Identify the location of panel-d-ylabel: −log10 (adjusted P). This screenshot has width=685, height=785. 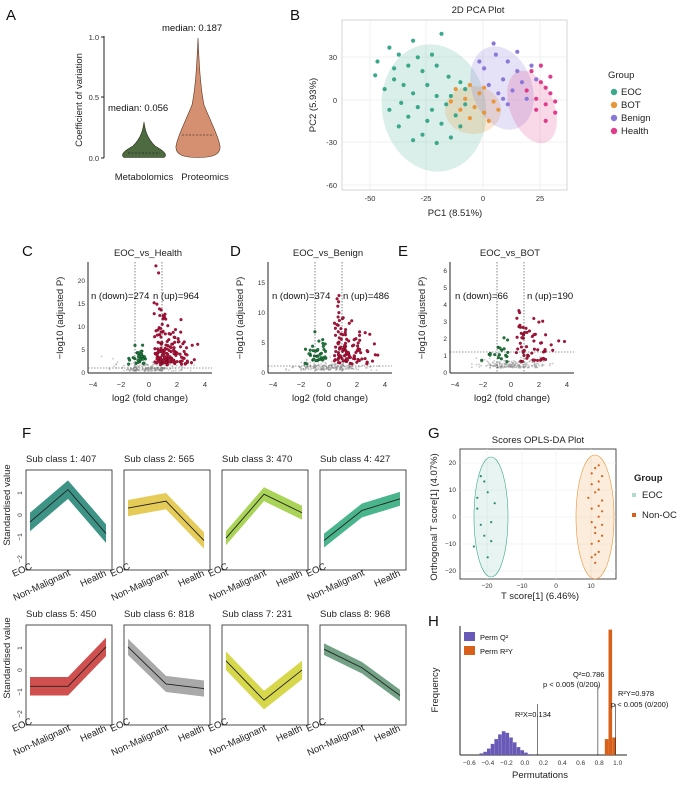
(240, 318).